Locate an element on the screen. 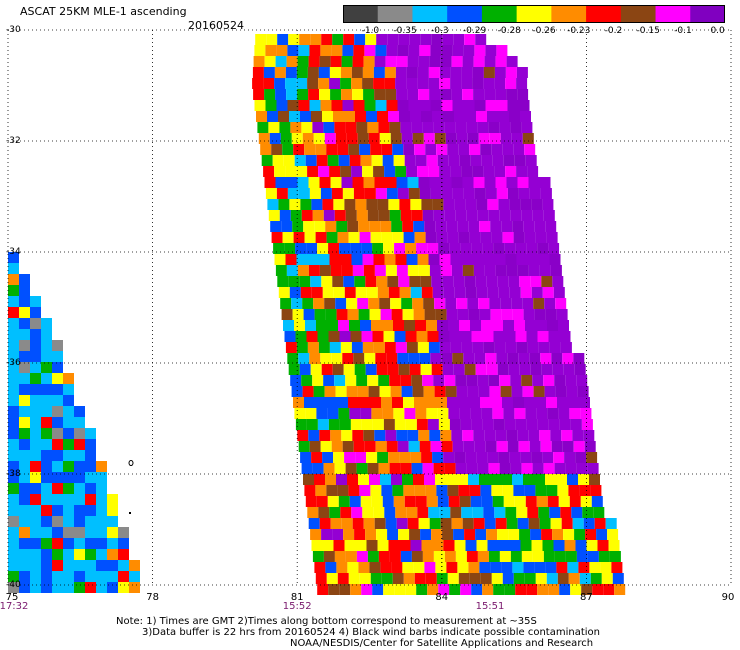  longitude-label: 78 is located at coordinates (152, 597).